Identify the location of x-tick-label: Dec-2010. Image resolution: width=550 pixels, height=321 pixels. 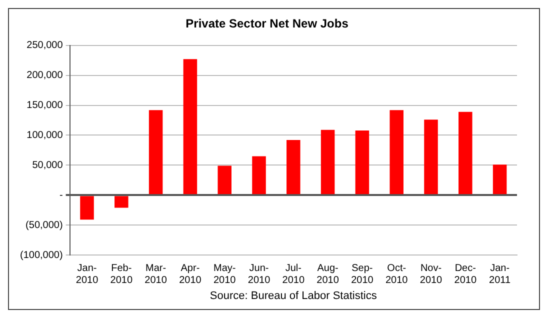
(465, 274).